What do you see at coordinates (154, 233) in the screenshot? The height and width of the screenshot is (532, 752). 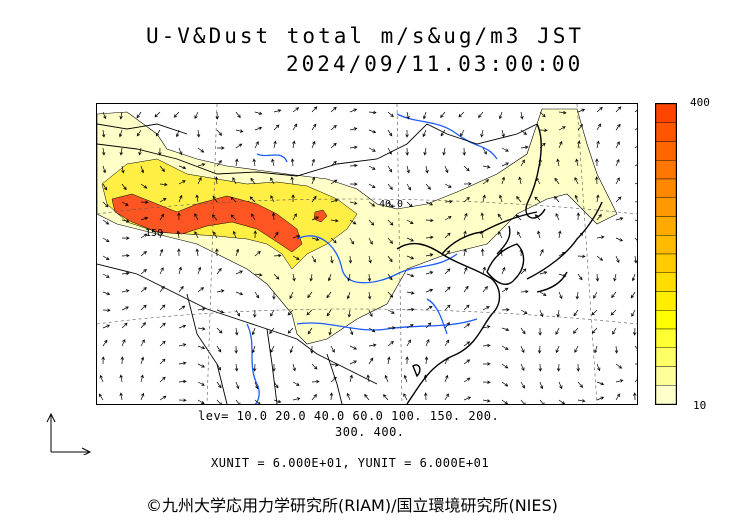 I see `contour-label-150: 150` at bounding box center [154, 233].